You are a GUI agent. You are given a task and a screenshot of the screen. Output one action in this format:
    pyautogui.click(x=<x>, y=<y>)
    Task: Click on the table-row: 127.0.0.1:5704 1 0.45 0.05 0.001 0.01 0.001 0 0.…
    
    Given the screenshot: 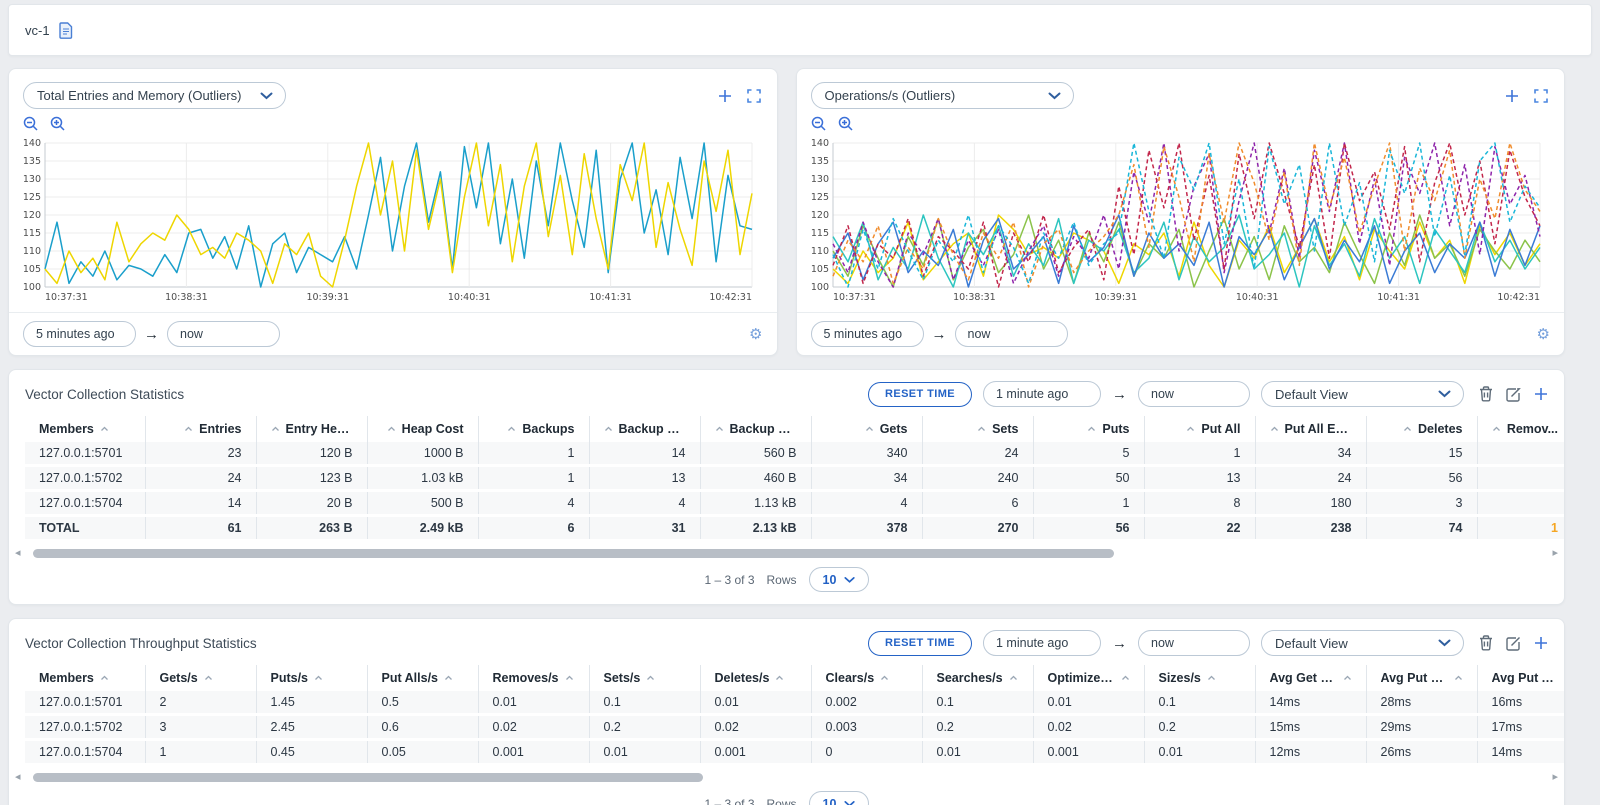 What is the action you would take?
    pyautogui.click(x=794, y=752)
    